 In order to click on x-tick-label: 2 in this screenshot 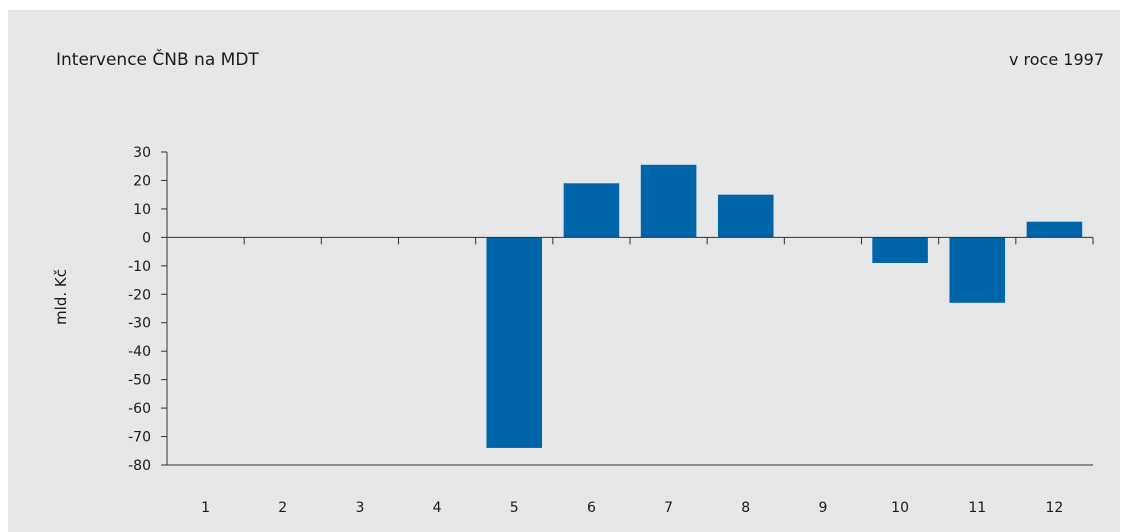, I will do `click(282, 508)`.